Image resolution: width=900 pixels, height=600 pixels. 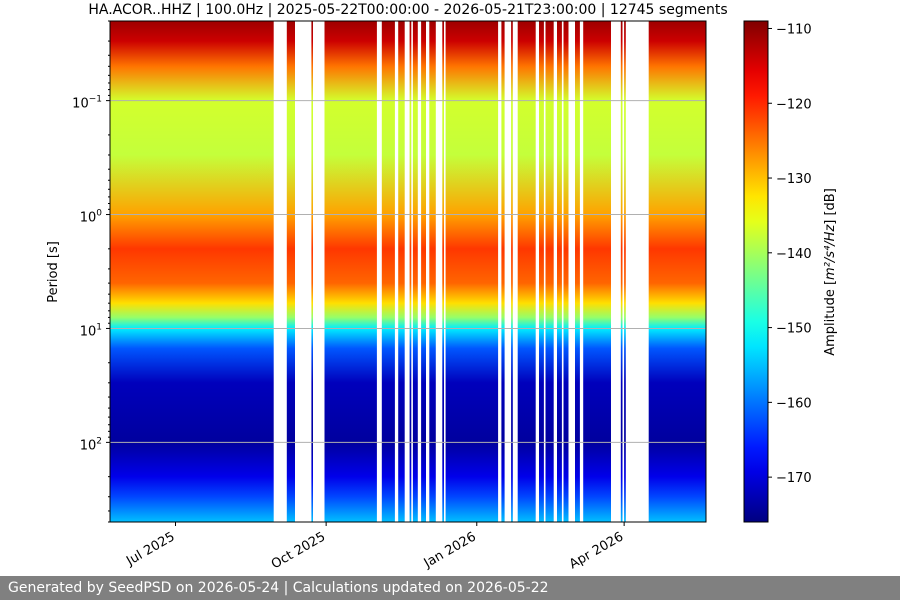 What do you see at coordinates (794, 403) in the screenshot?
I see `colorbar-tick-label: −160` at bounding box center [794, 403].